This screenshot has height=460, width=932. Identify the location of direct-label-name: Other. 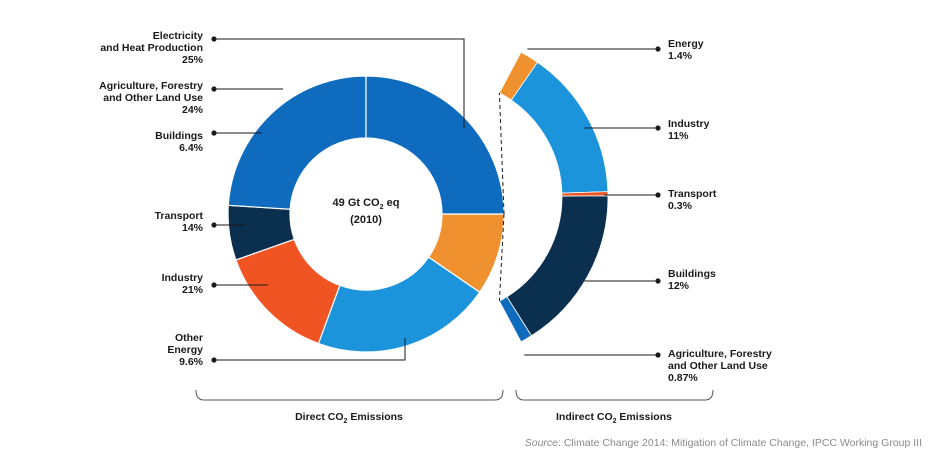
(189, 338).